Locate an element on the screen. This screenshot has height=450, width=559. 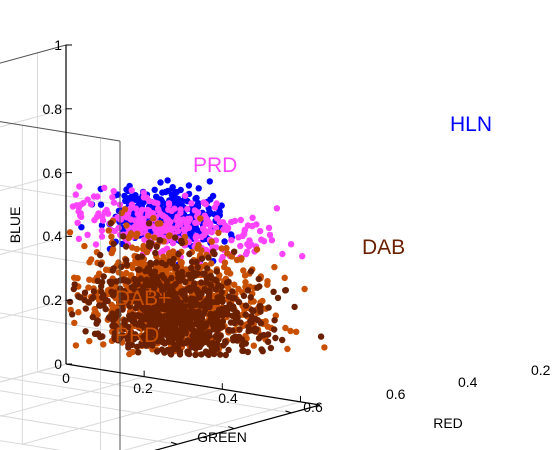
z-tick-label: 0.2 is located at coordinates (53, 300).